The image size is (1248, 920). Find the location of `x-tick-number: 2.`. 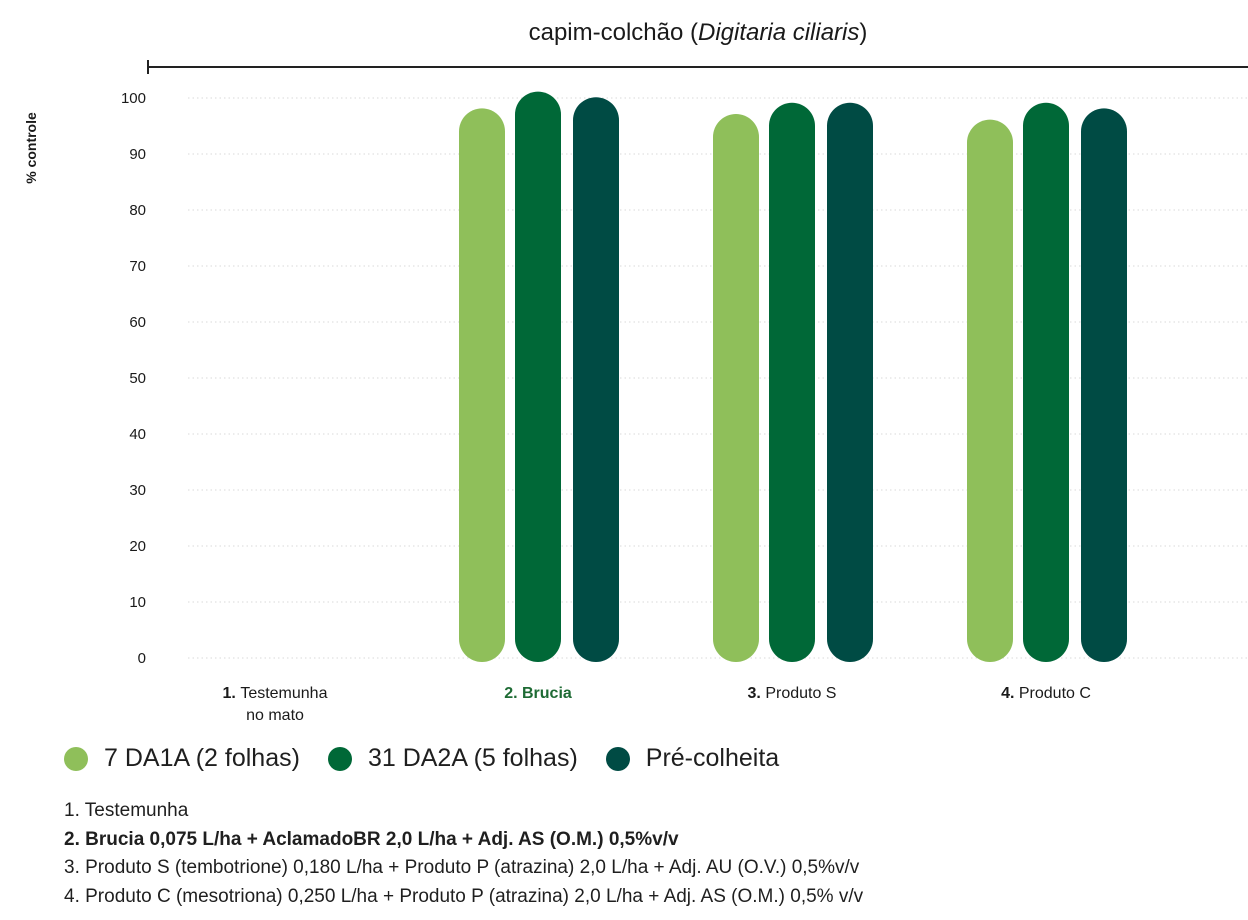

x-tick-number: 2. is located at coordinates (513, 693).